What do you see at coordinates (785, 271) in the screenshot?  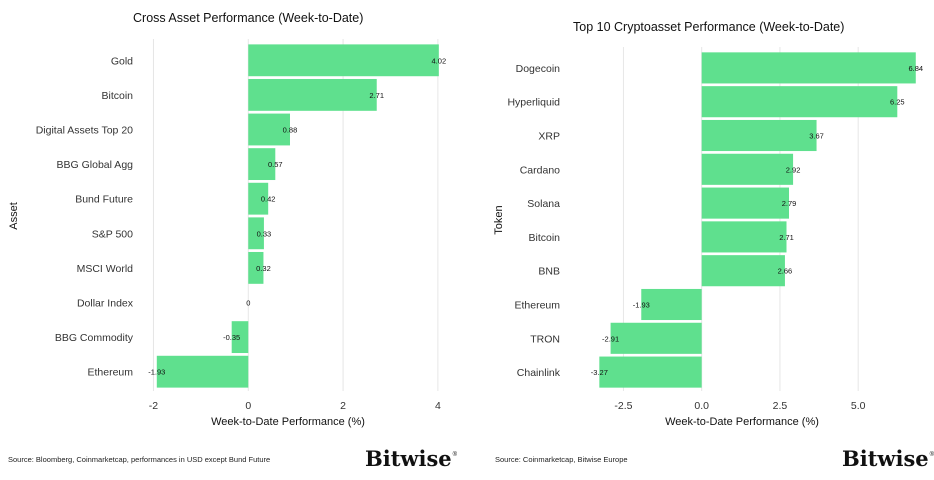 I see `chart2-data-label: 2.66` at bounding box center [785, 271].